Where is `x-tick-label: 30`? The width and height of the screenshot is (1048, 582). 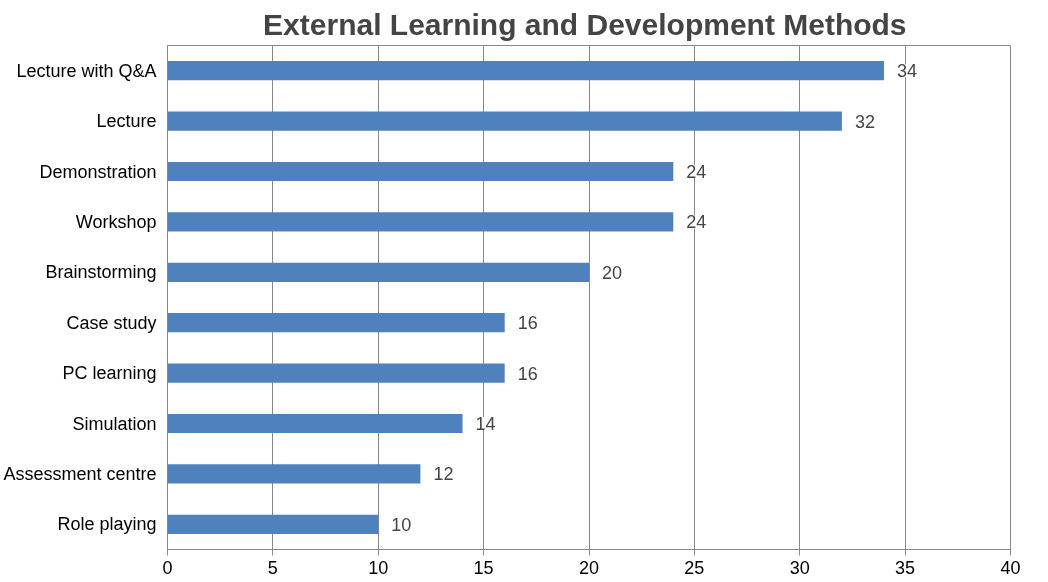 x-tick-label: 30 is located at coordinates (799, 567).